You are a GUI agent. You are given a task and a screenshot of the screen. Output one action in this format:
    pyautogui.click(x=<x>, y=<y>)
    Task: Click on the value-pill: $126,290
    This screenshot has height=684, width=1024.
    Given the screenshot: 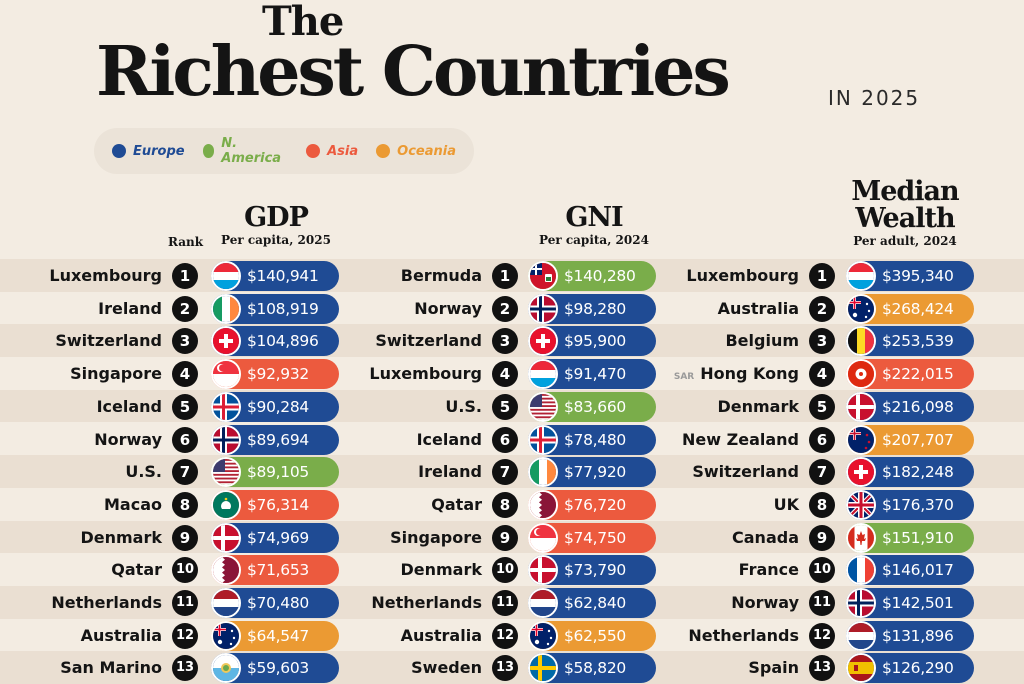 What is the action you would take?
    pyautogui.click(x=910, y=668)
    